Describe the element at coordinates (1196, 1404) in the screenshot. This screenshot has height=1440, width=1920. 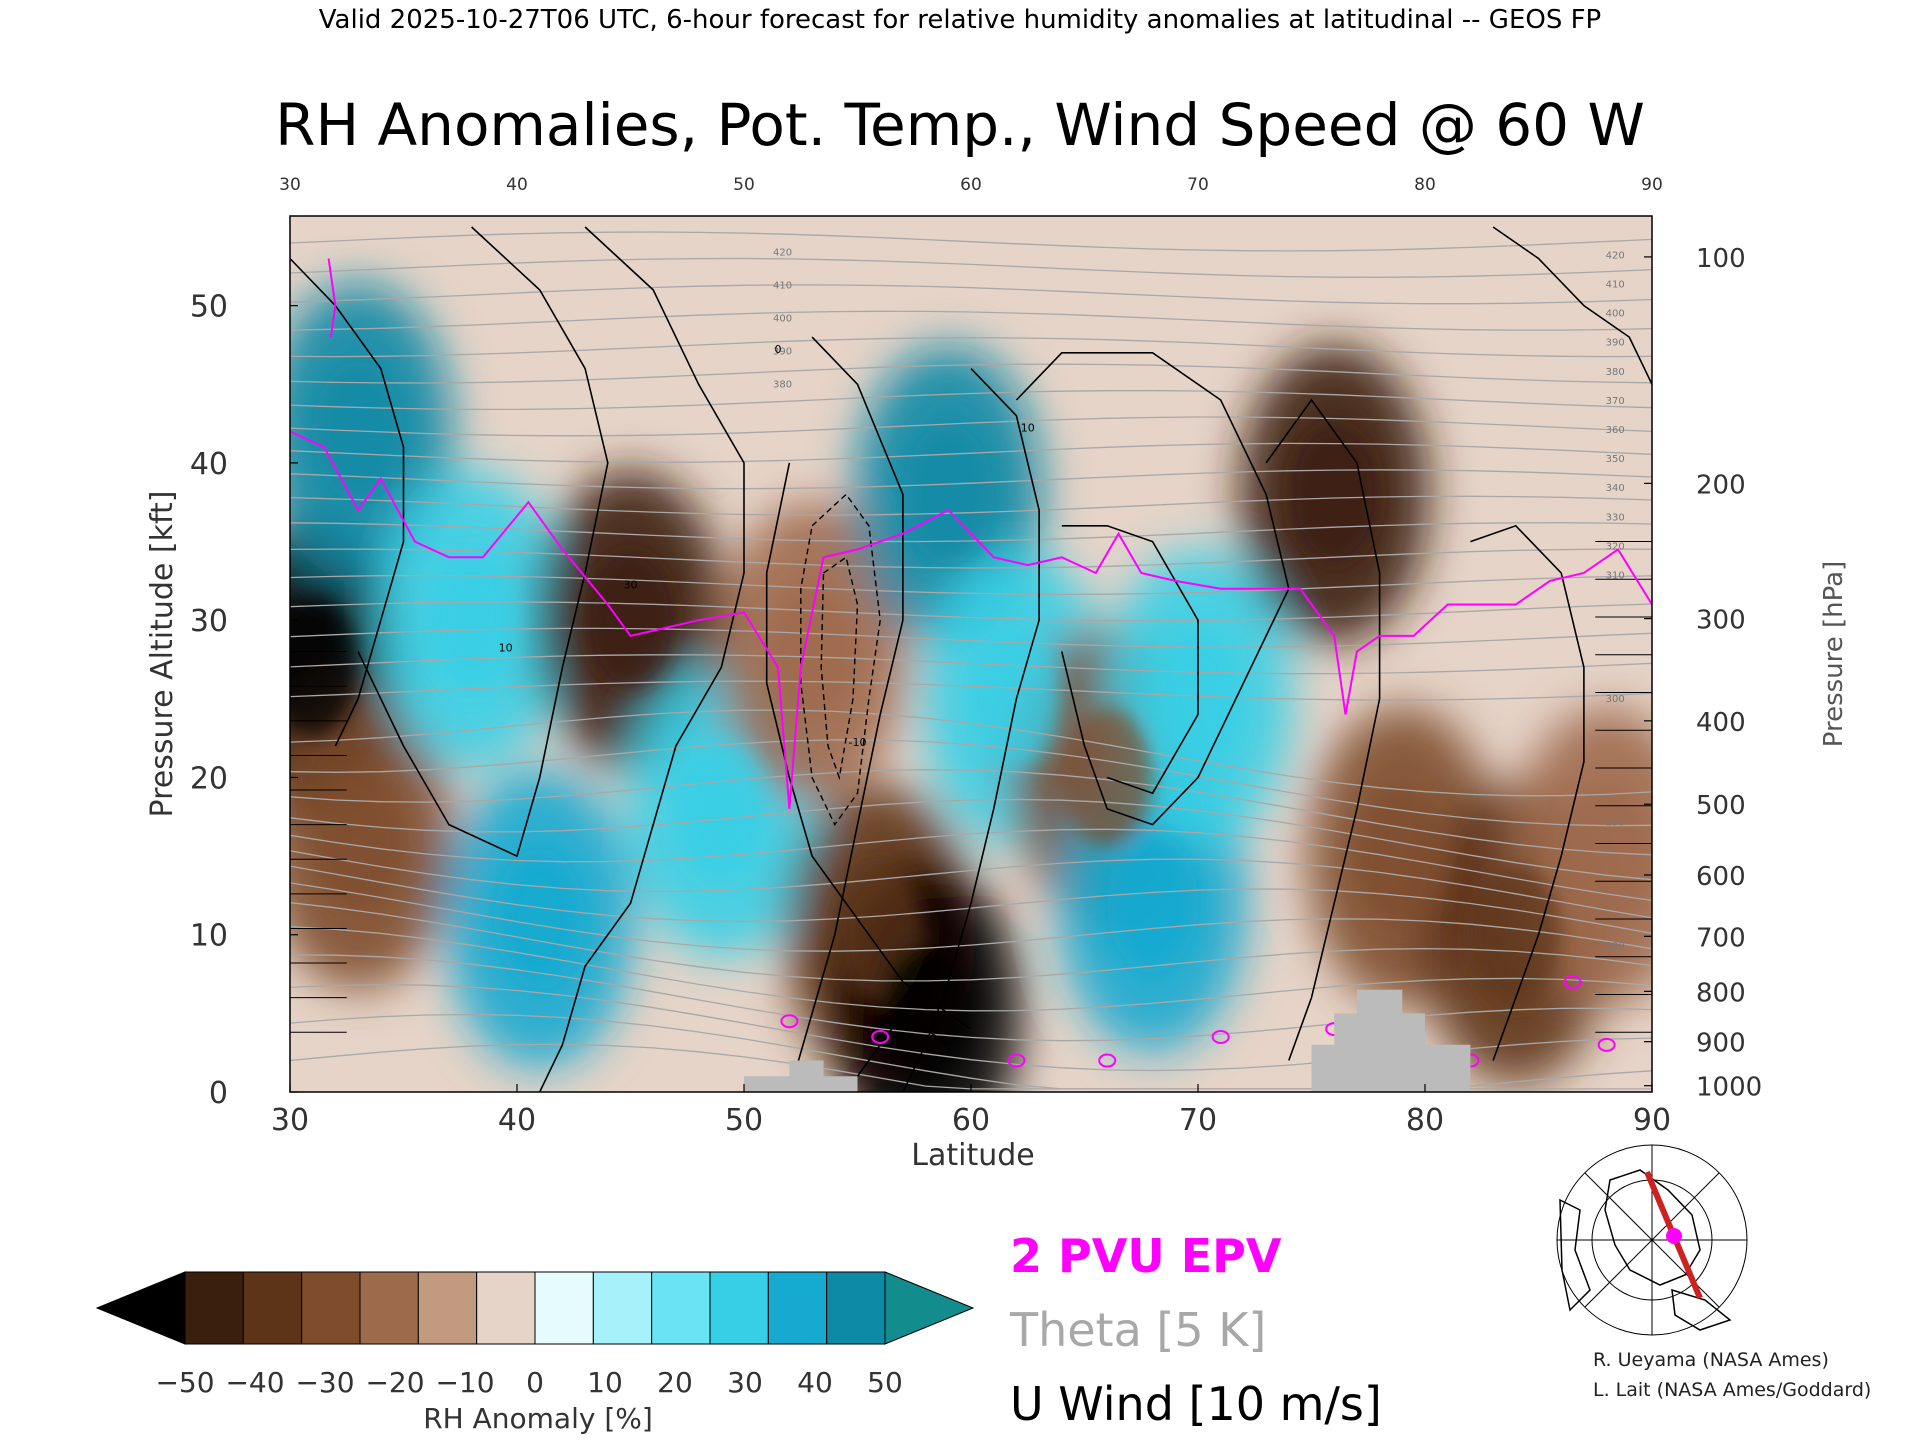
I see `legend-uwind: U Wind [10 m/s]` at that location.